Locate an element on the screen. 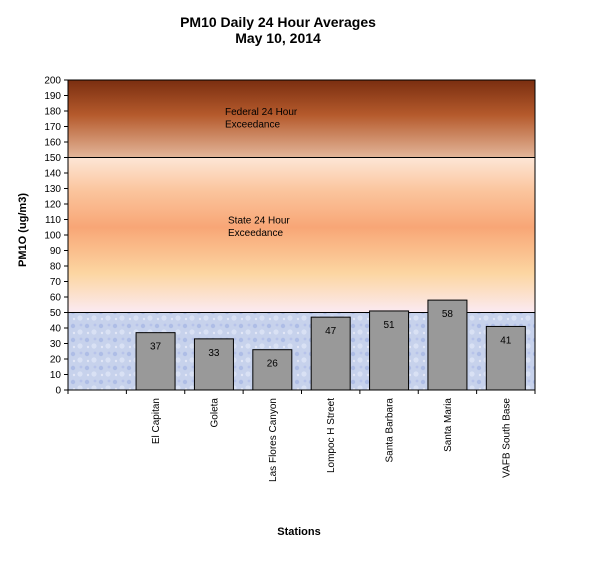 The width and height of the screenshot is (612, 565). y-tick-label: 190 is located at coordinates (52, 96).